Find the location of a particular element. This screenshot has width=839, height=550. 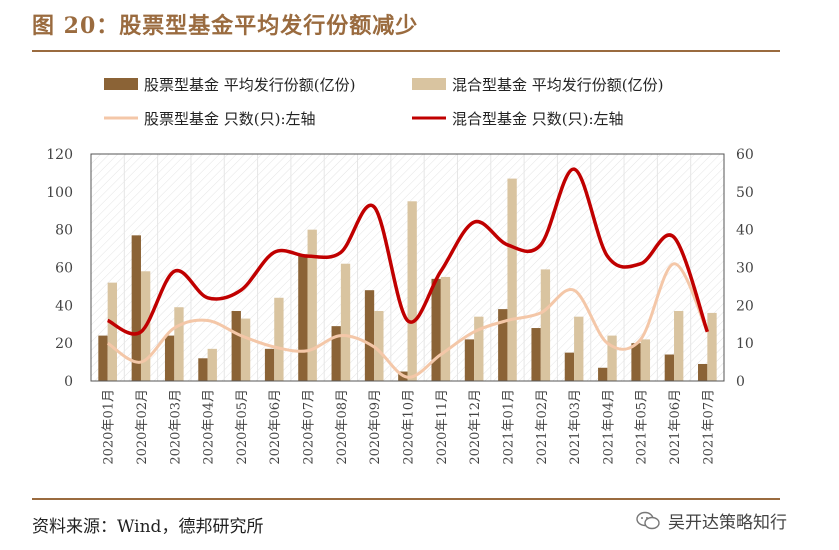

y-left-tick-label: 100 is located at coordinates (59, 193).